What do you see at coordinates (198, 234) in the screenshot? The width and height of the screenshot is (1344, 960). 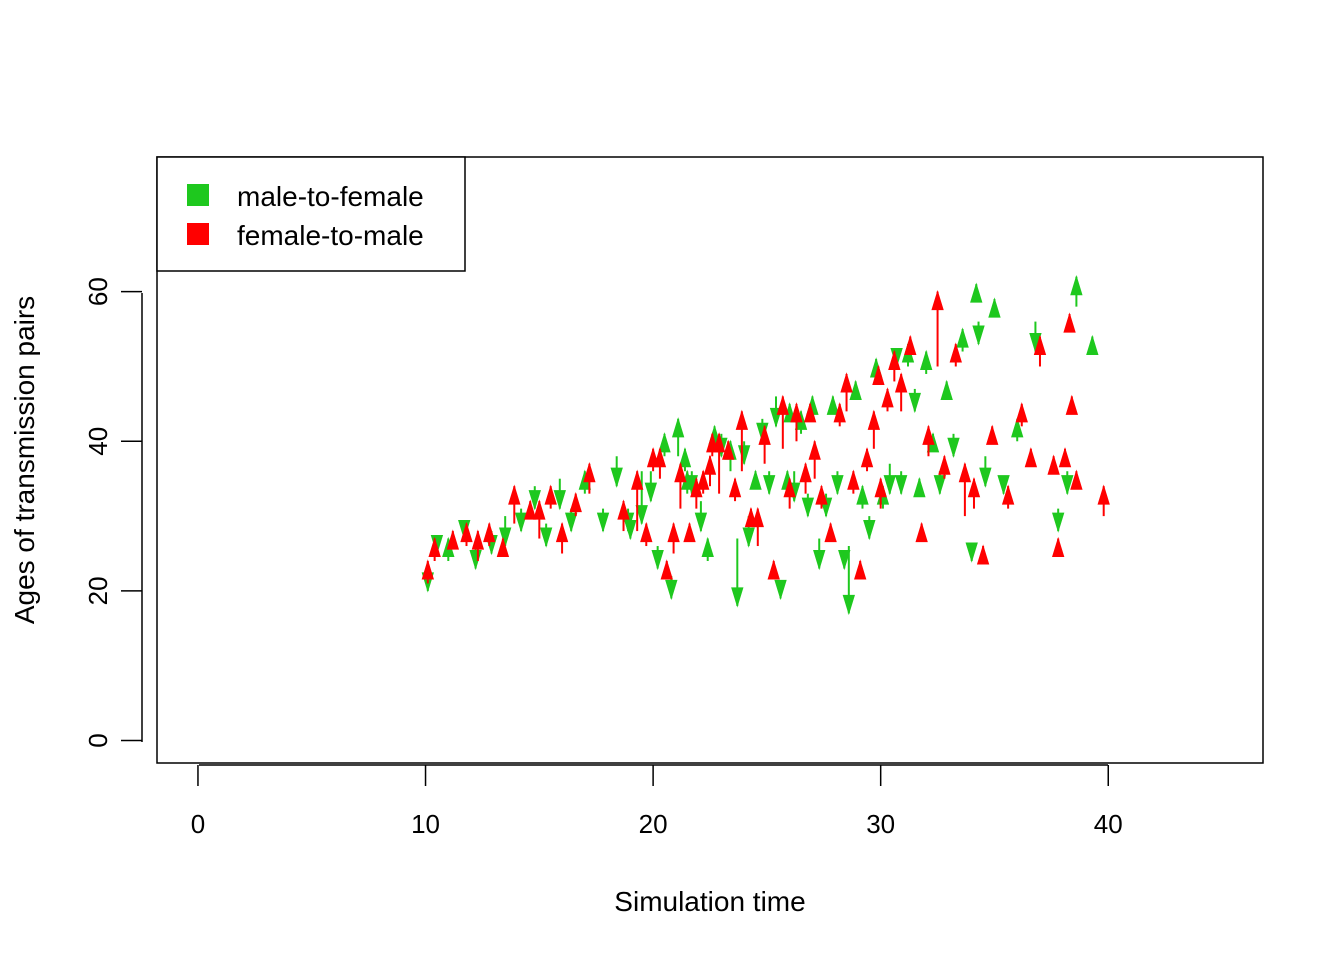 I see `legend-swatch-female-to-male` at bounding box center [198, 234].